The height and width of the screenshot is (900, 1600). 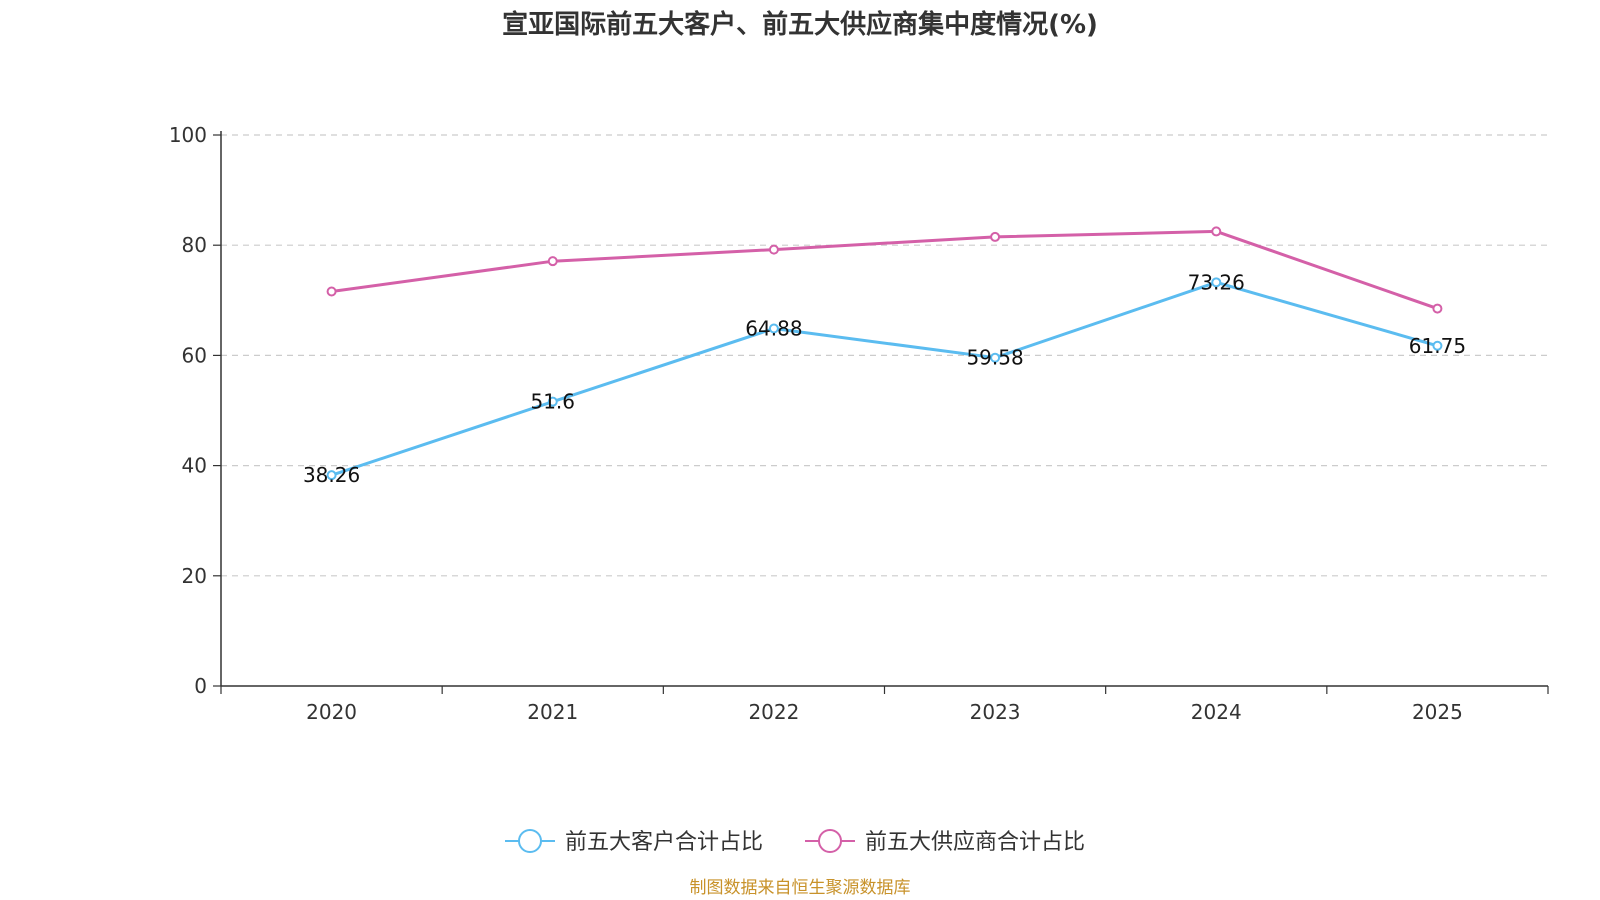 What do you see at coordinates (800, 24) in the screenshot?
I see `chart-title: 宣亚国际前五大客户、前五大供应商集中度情况(%)` at bounding box center [800, 24].